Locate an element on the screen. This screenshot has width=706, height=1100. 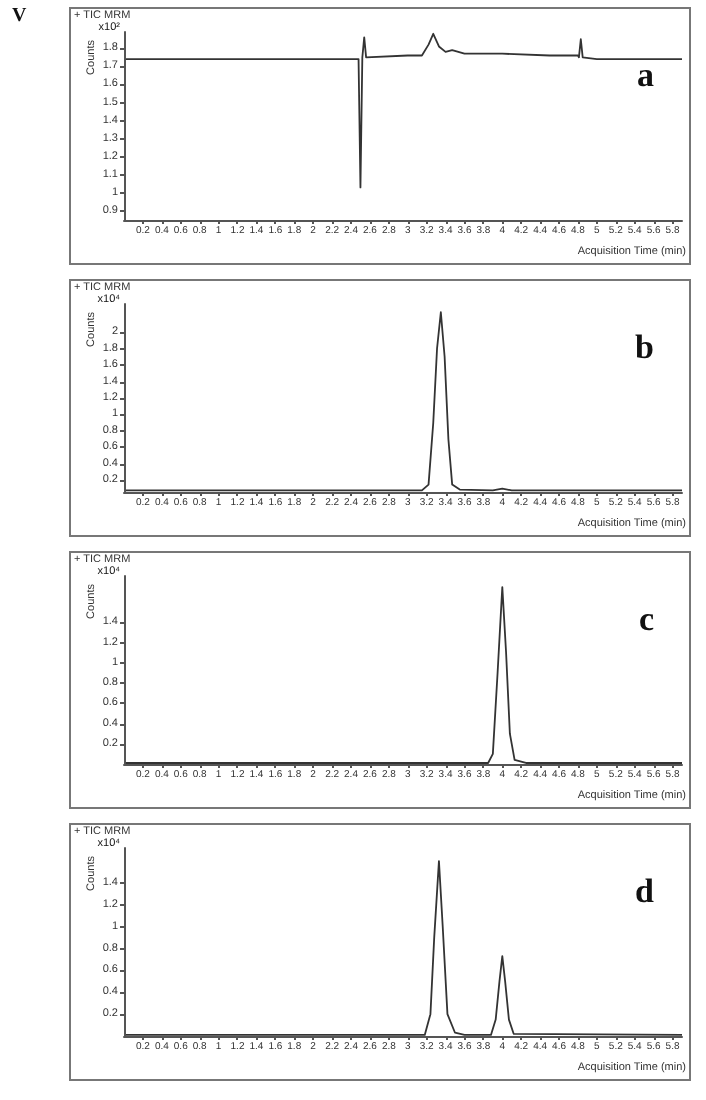
annotation: d is located at coordinates (645, 891).